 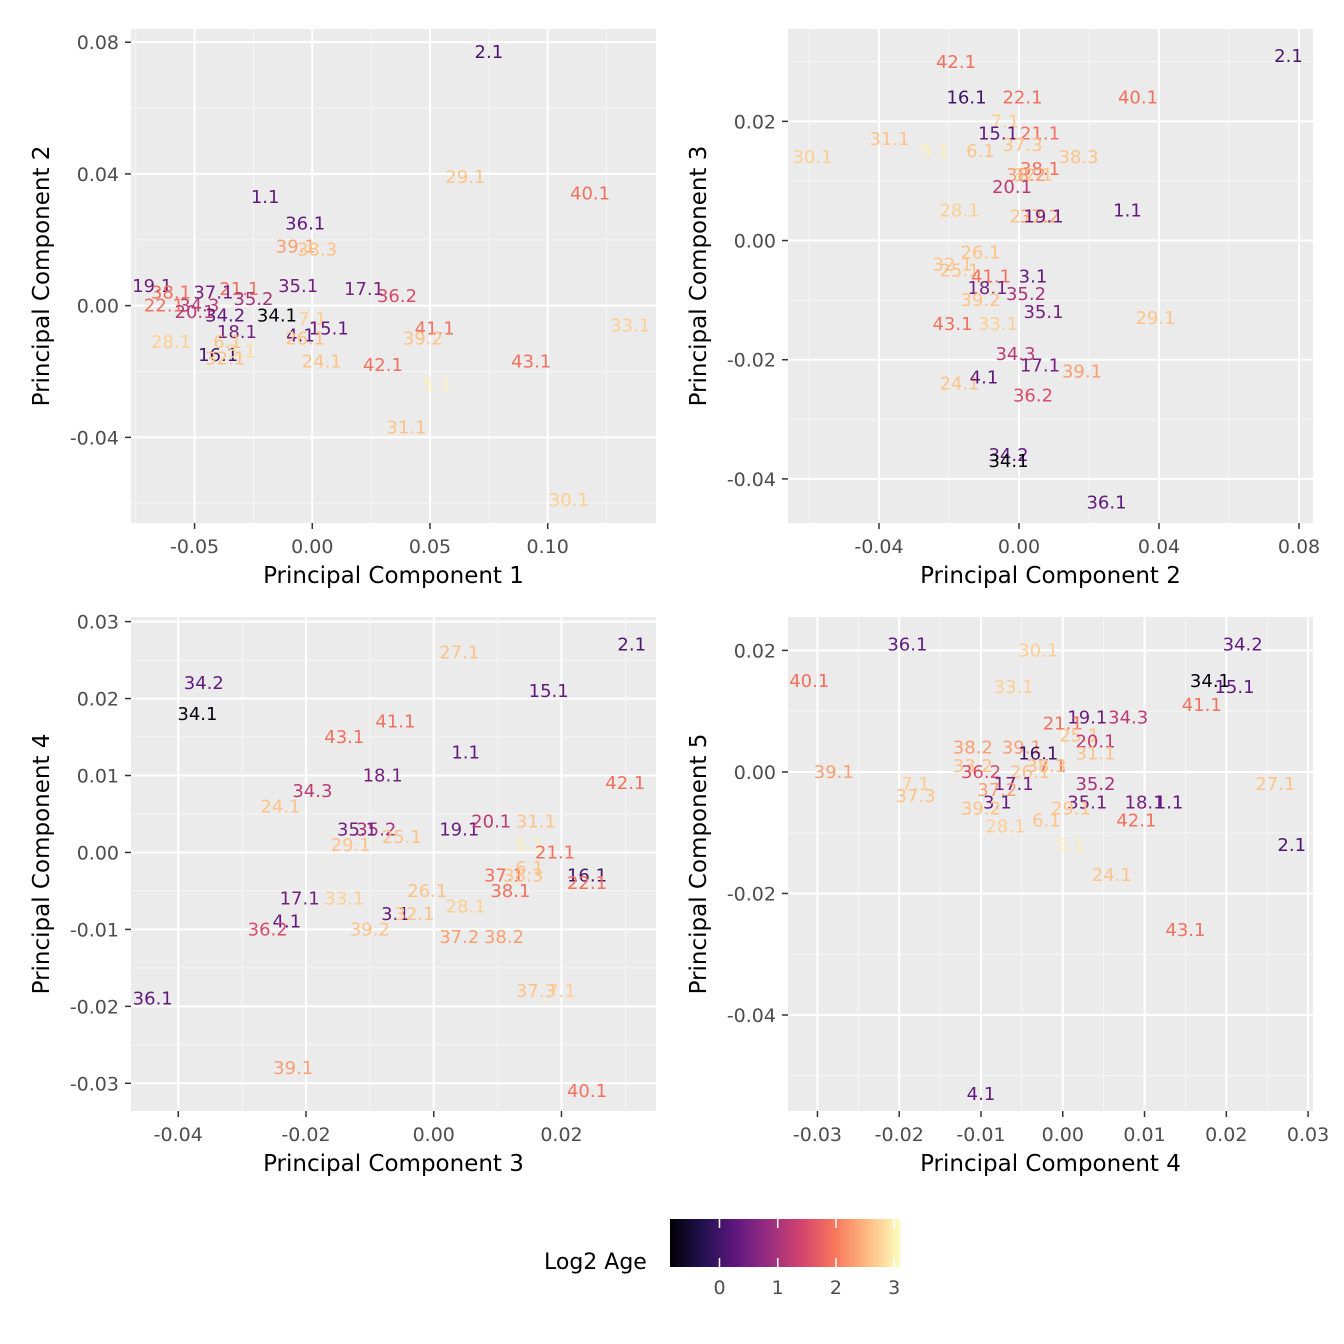 I want to click on point-label: 7.1, so click(x=1005, y=121).